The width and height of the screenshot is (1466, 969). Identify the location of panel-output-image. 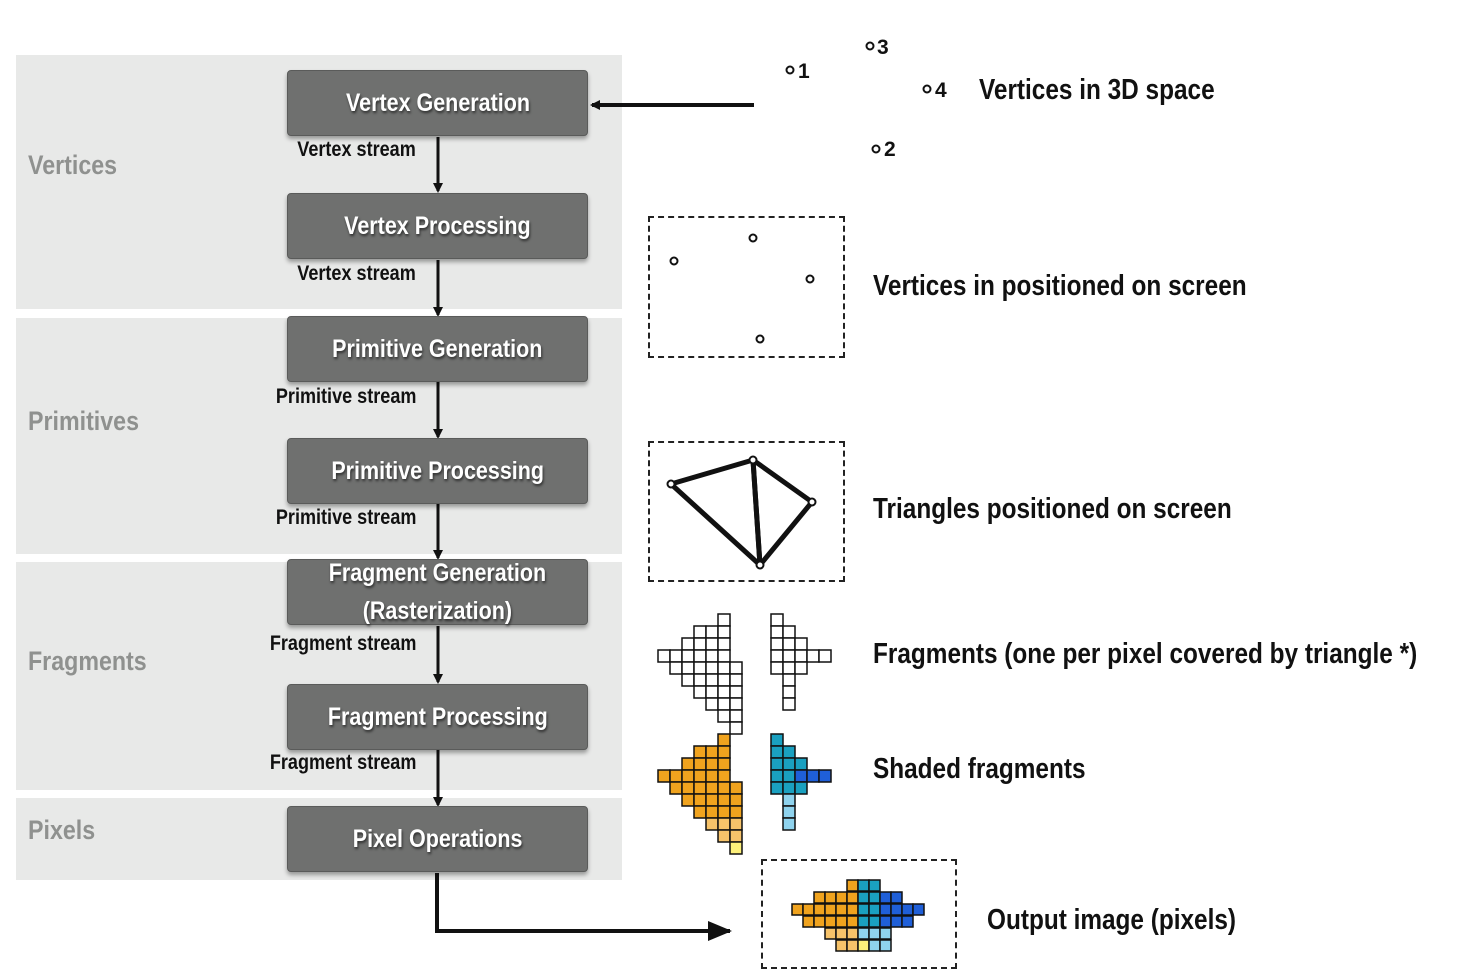
(859, 914).